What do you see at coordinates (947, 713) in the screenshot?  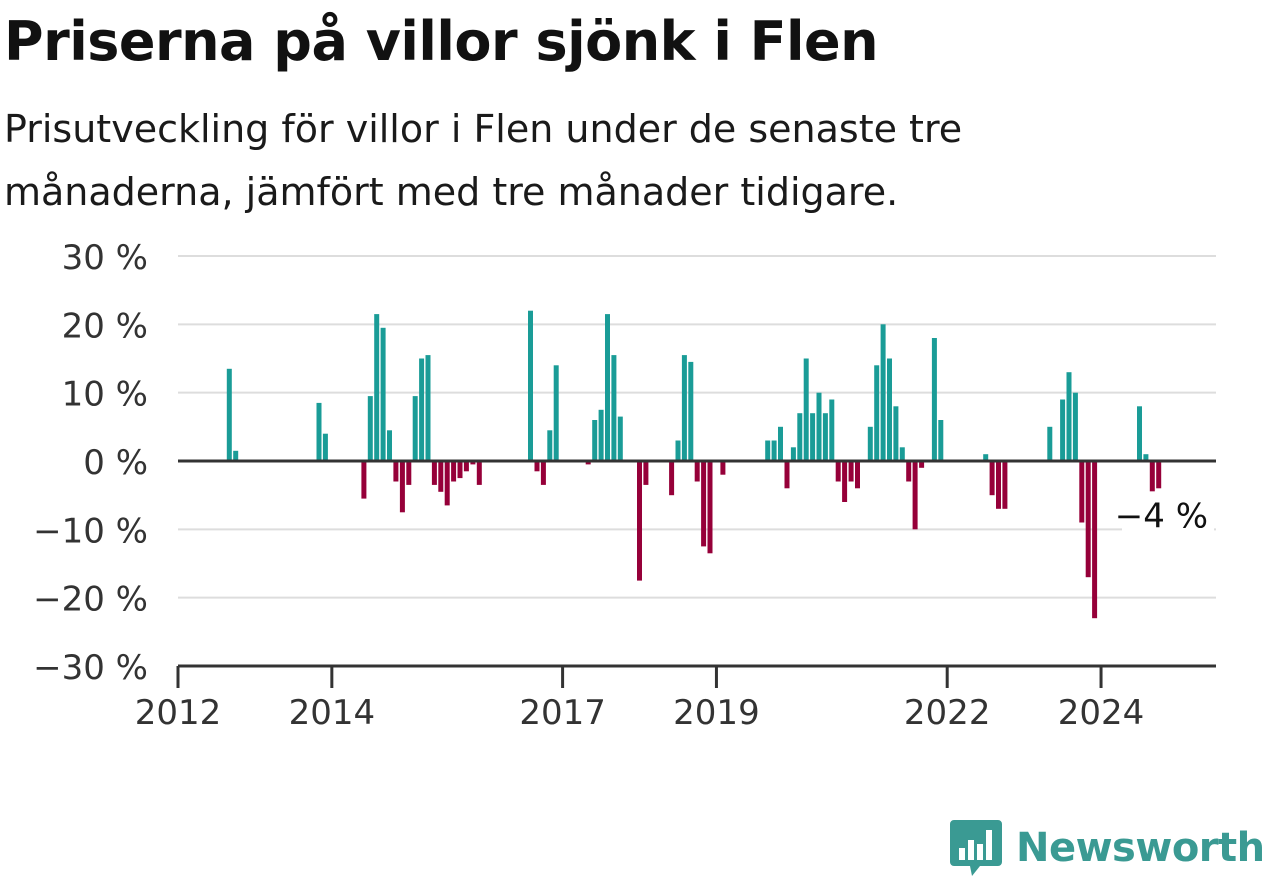 I see `x-tick-label: 2022` at bounding box center [947, 713].